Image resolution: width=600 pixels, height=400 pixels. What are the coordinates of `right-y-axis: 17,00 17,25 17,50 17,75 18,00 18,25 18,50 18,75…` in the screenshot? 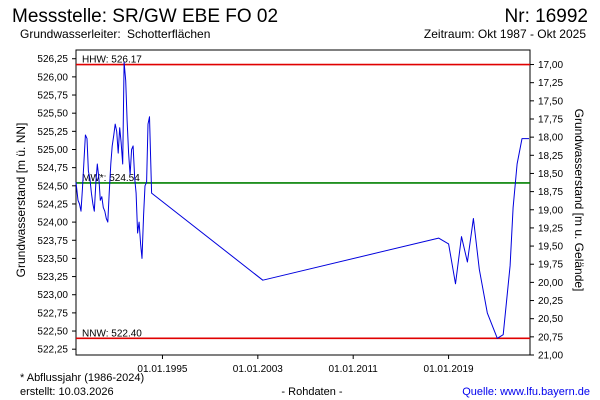 It's located at (546, 211).